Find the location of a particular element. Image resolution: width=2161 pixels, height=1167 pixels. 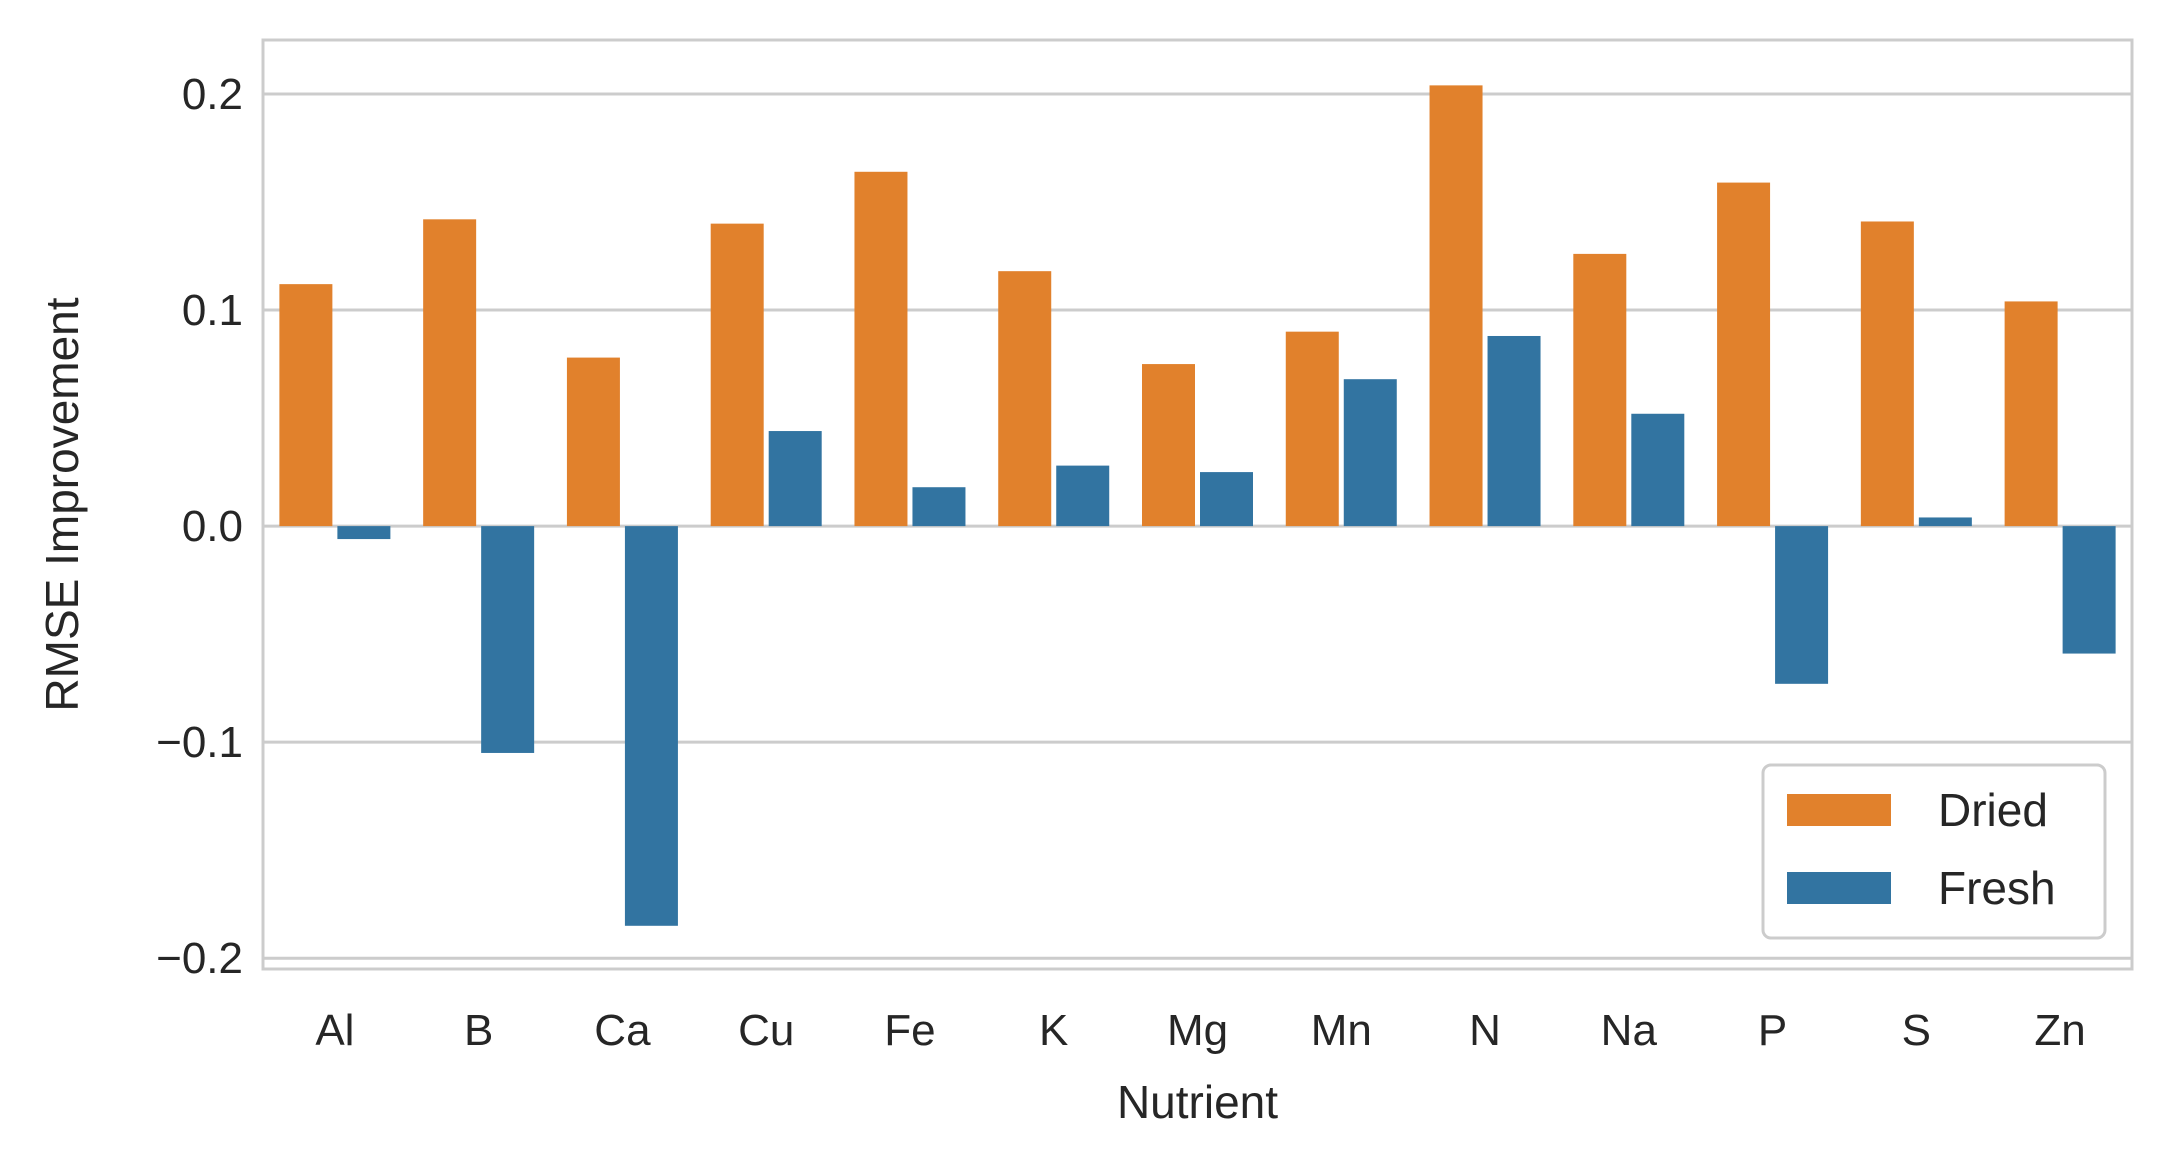

x-tick-label: Na is located at coordinates (1629, 1030).